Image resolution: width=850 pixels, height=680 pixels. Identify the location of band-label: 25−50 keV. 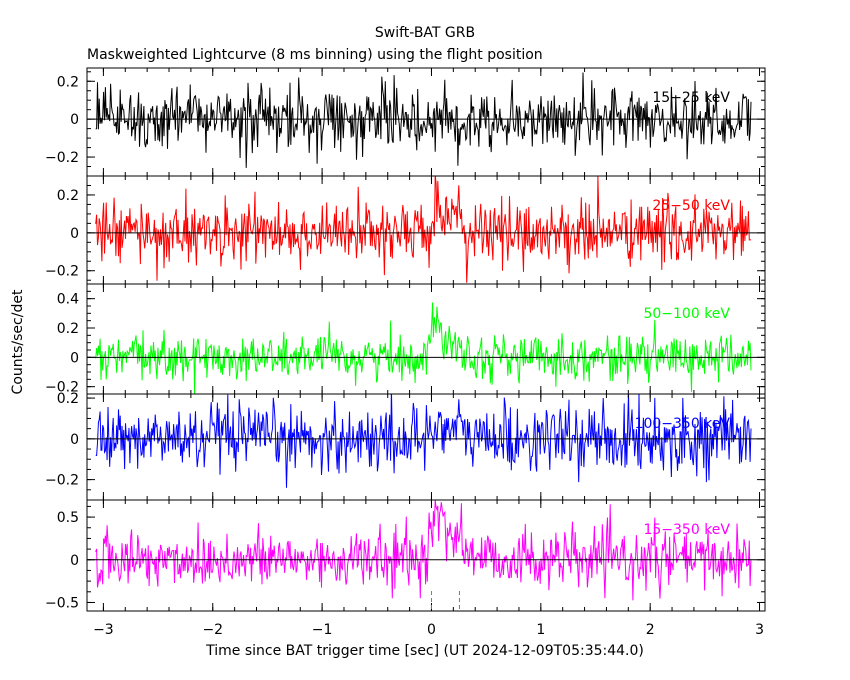
(691, 206).